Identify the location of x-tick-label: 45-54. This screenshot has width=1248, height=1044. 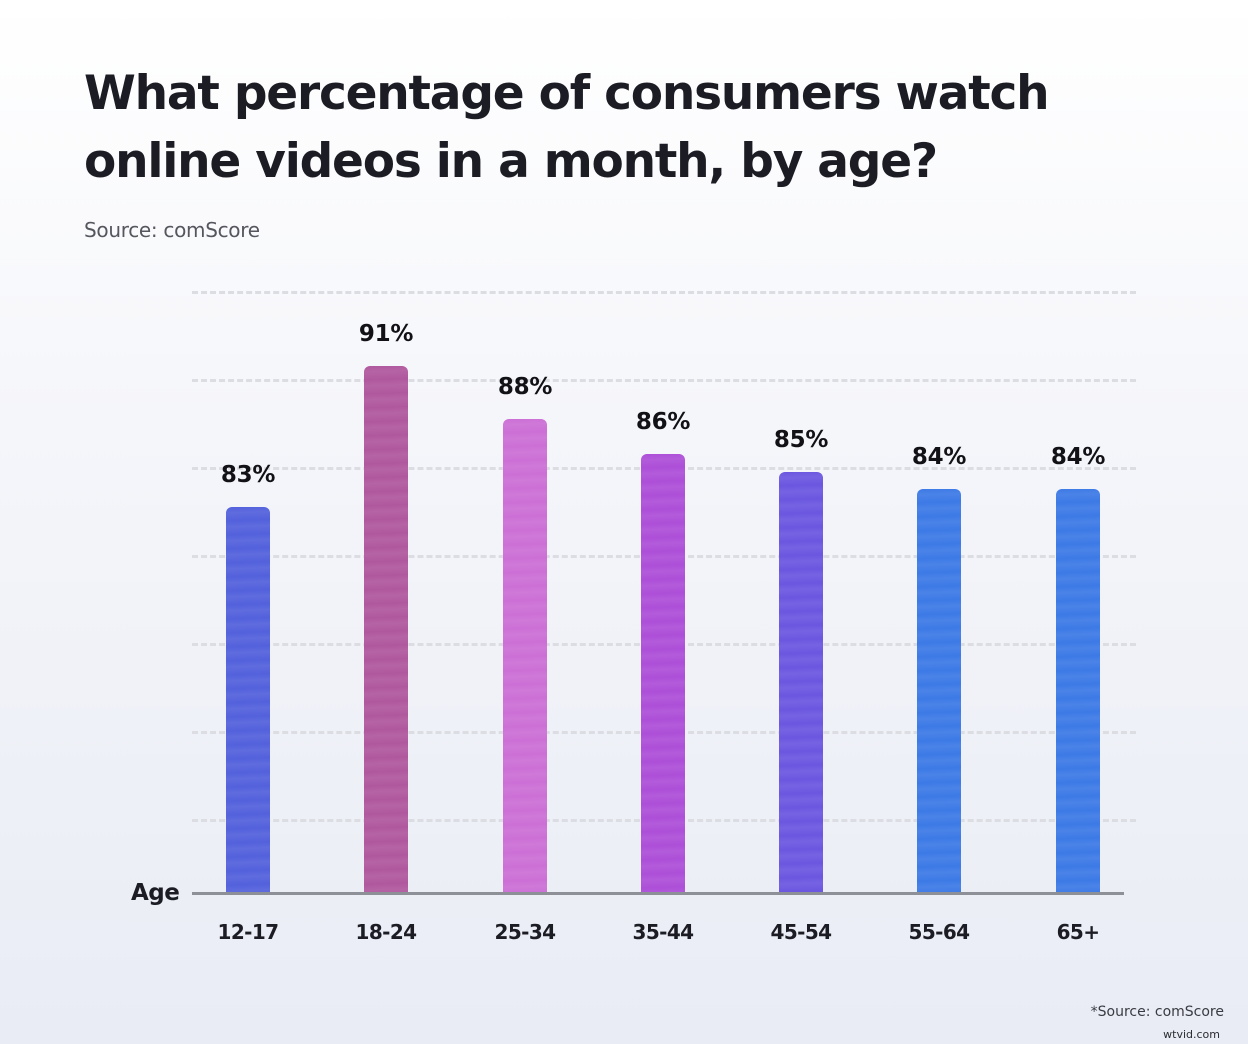
(801, 932).